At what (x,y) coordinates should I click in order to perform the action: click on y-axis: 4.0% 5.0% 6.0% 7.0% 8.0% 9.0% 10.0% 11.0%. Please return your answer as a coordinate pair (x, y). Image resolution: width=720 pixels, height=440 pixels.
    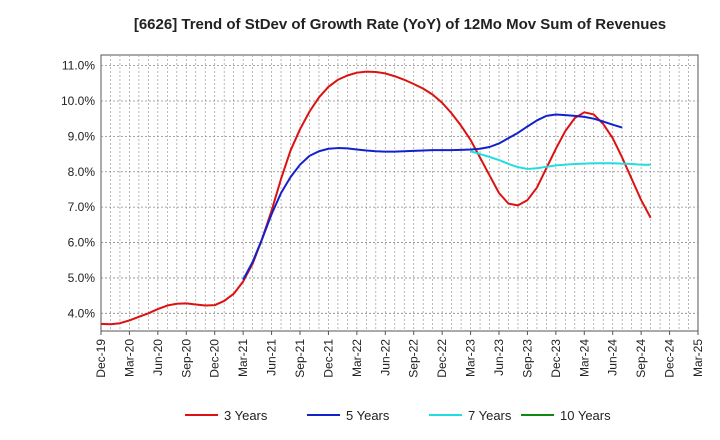
    Looking at the image, I should click on (78, 190).